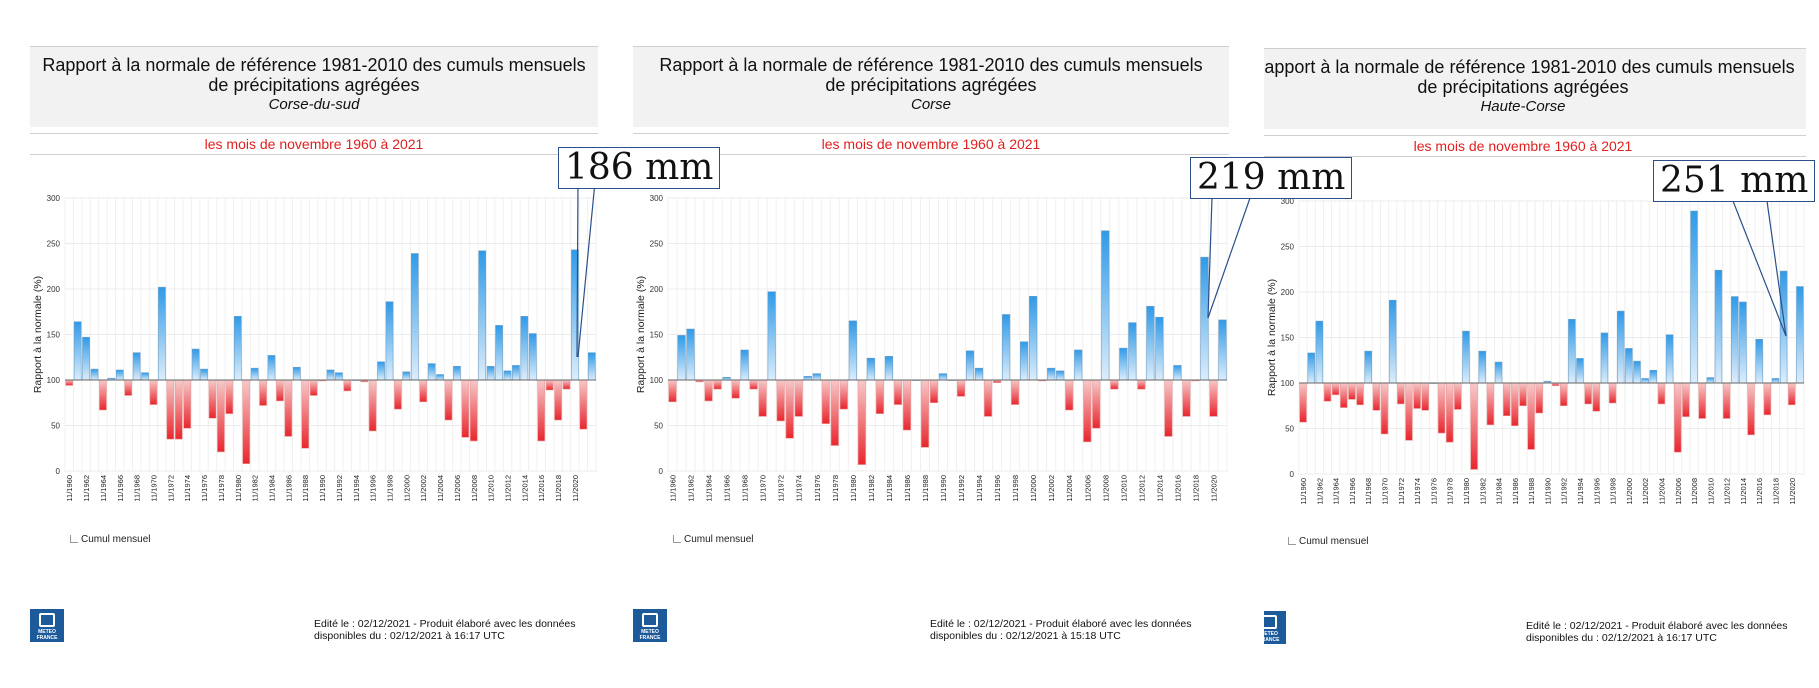  What do you see at coordinates (69, 488) in the screenshot?
I see `x-tick-label: 11/1960` at bounding box center [69, 488].